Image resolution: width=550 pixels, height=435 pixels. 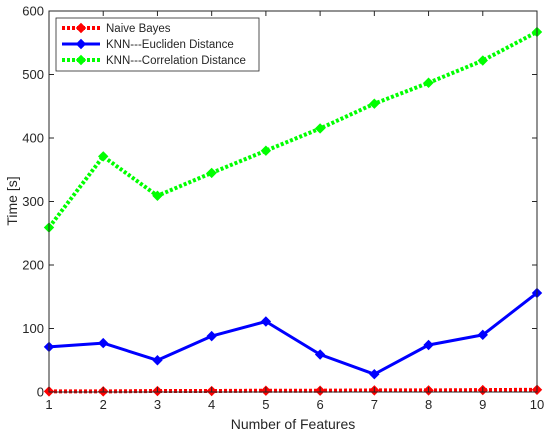 I want to click on x-tick-label: 2, so click(x=103, y=404).